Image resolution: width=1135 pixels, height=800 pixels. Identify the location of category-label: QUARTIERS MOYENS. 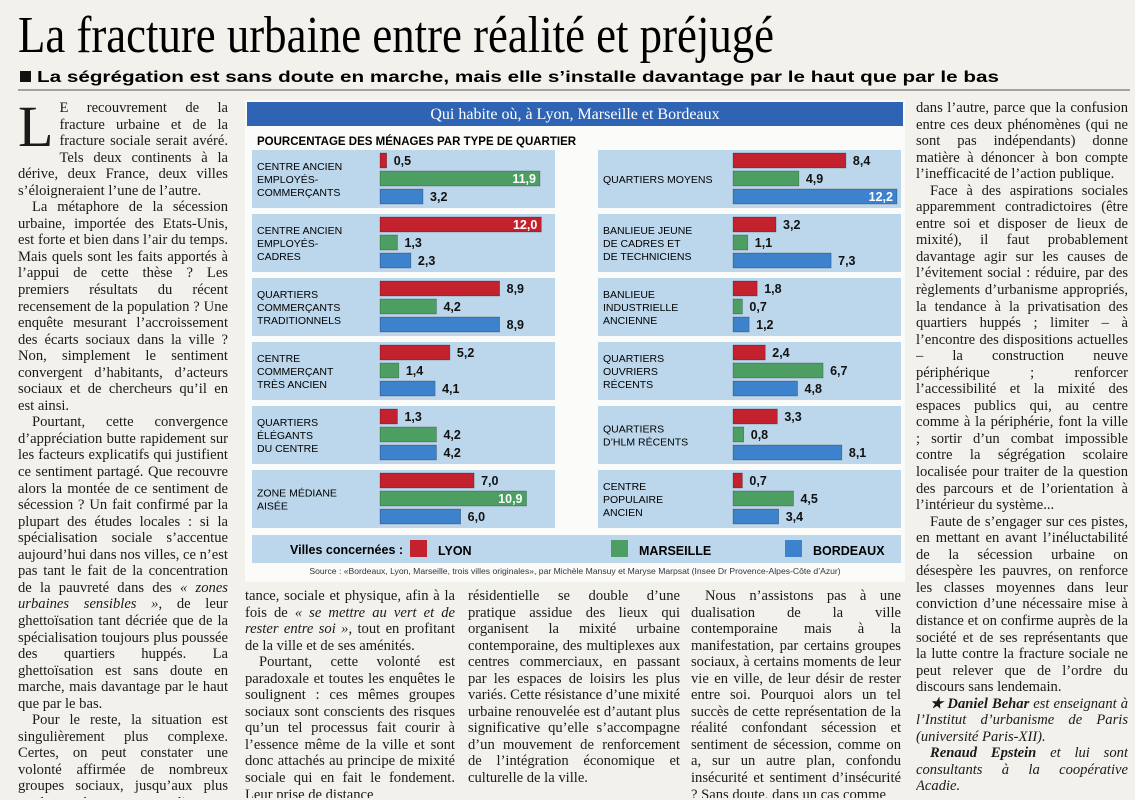
(658, 180).